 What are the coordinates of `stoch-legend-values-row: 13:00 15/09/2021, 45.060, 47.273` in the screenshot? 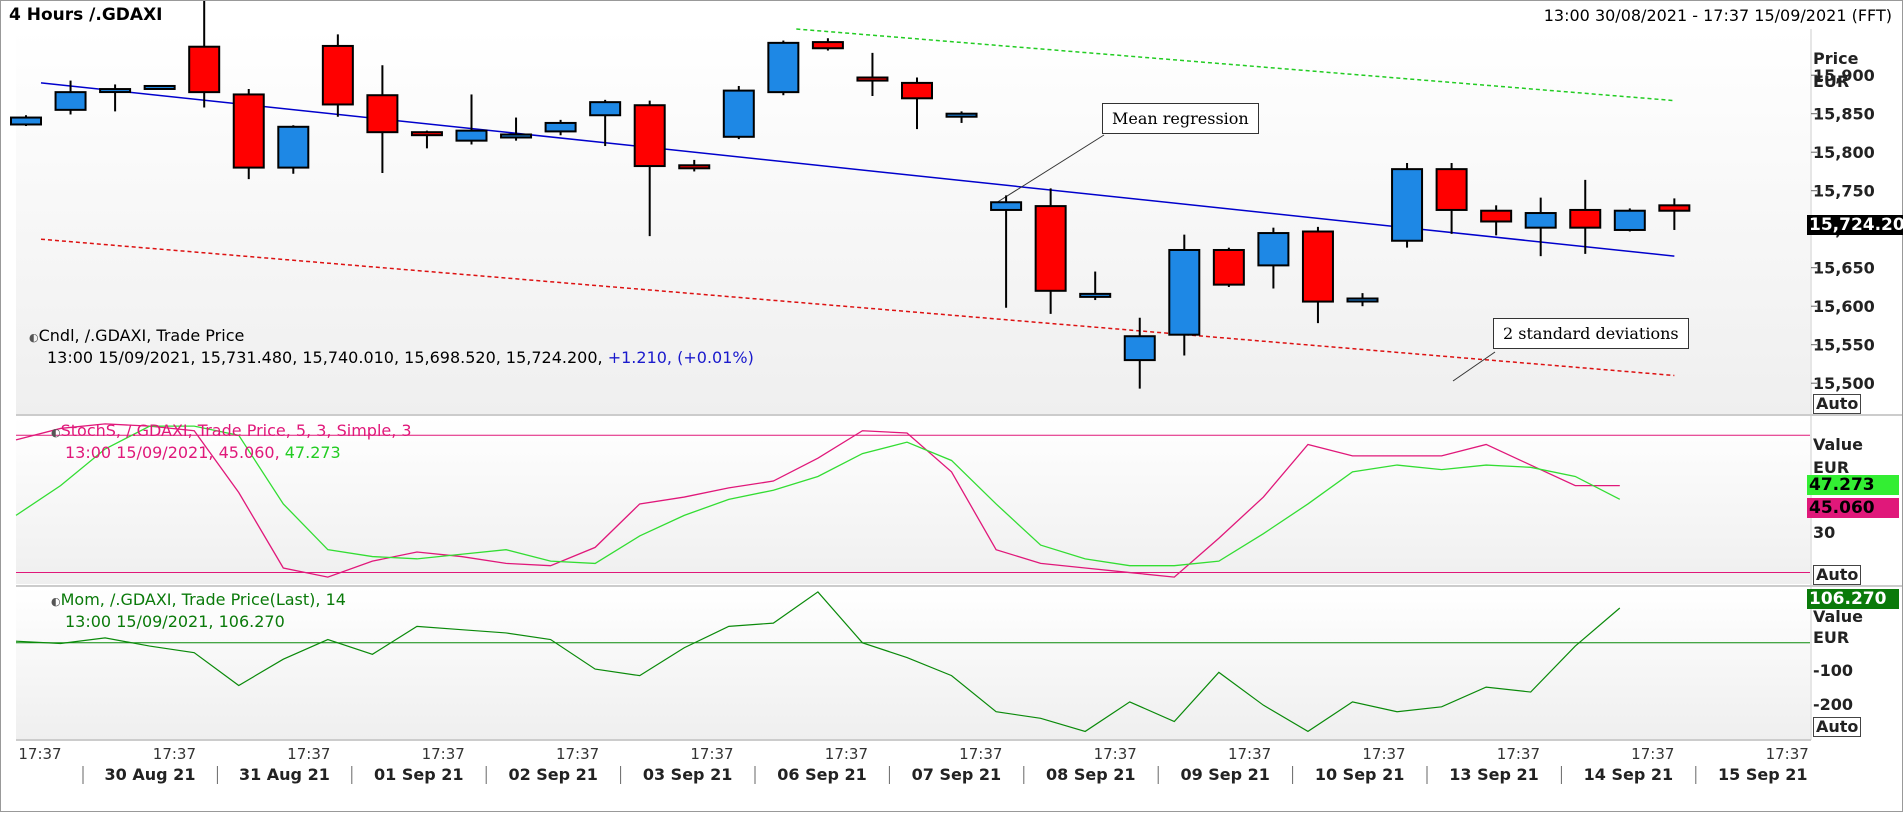 It's located at (203, 452).